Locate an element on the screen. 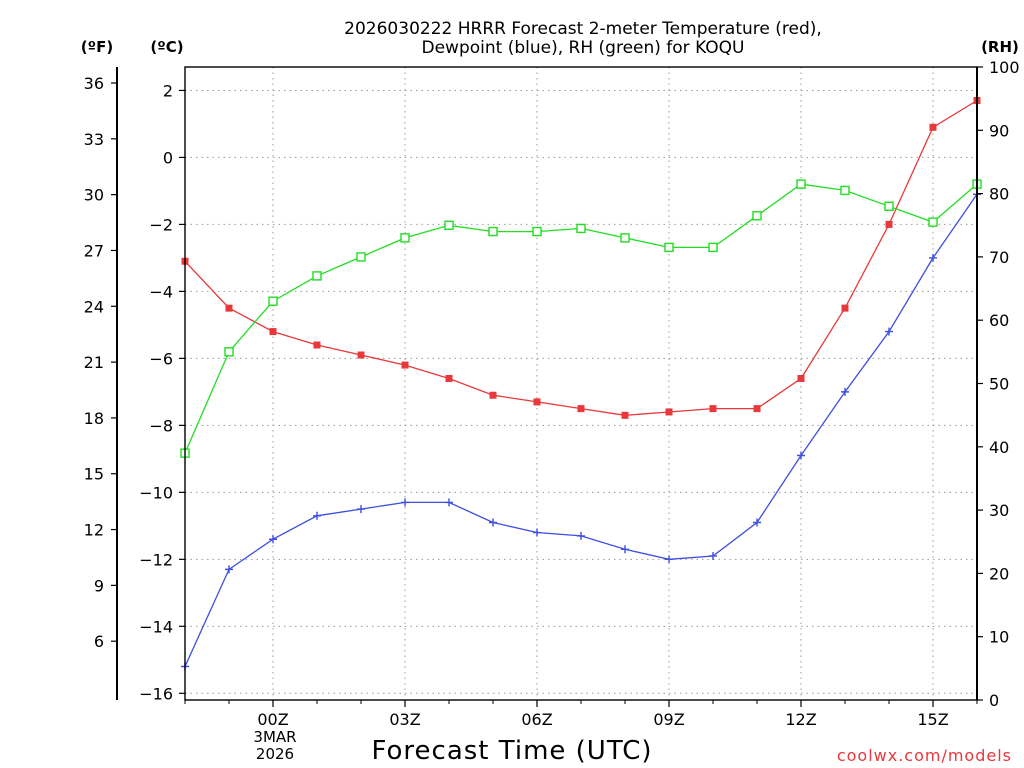  date-label-month: 3MAR is located at coordinates (274, 737).